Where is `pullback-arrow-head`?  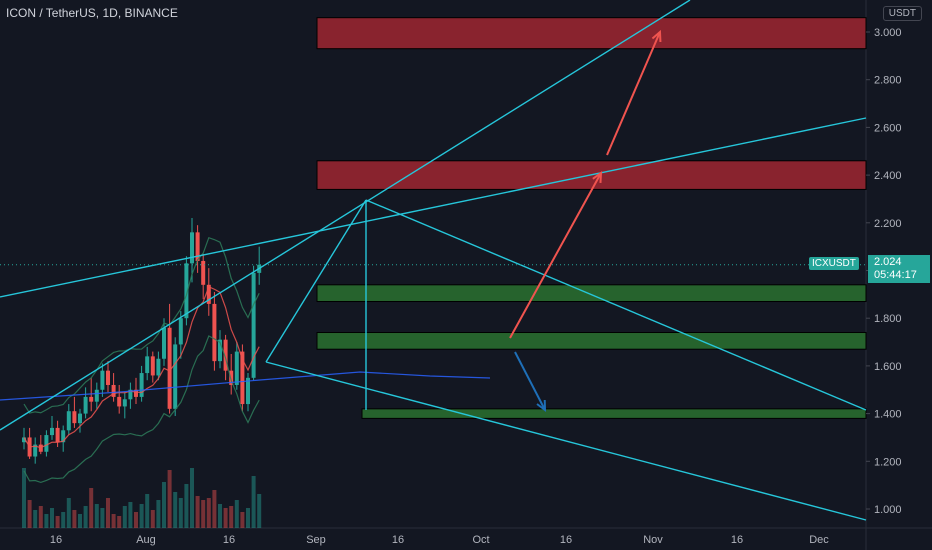 pullback-arrow-head is located at coordinates (541, 406).